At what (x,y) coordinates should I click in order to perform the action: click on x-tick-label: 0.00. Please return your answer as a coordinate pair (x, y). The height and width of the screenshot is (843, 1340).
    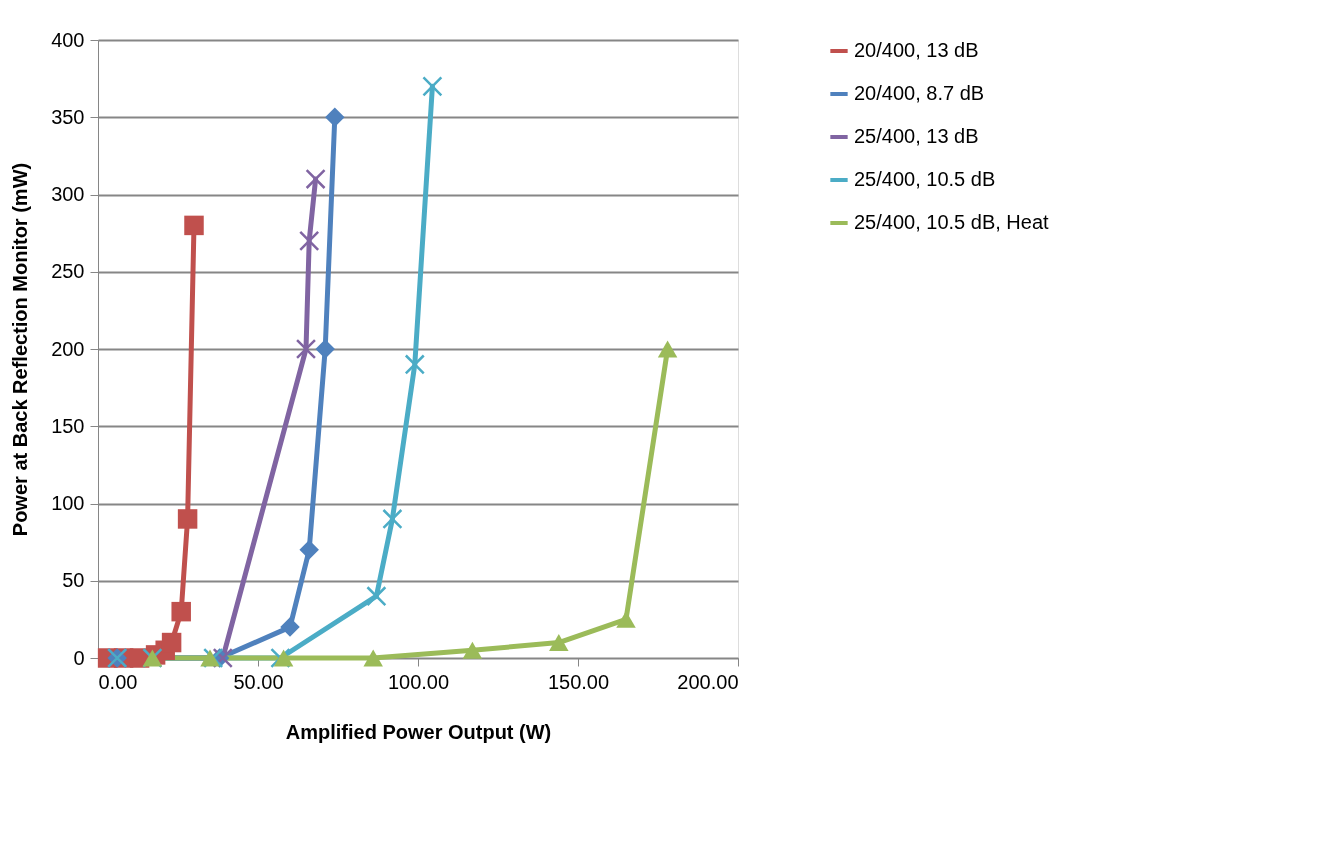
    Looking at the image, I should click on (118, 681).